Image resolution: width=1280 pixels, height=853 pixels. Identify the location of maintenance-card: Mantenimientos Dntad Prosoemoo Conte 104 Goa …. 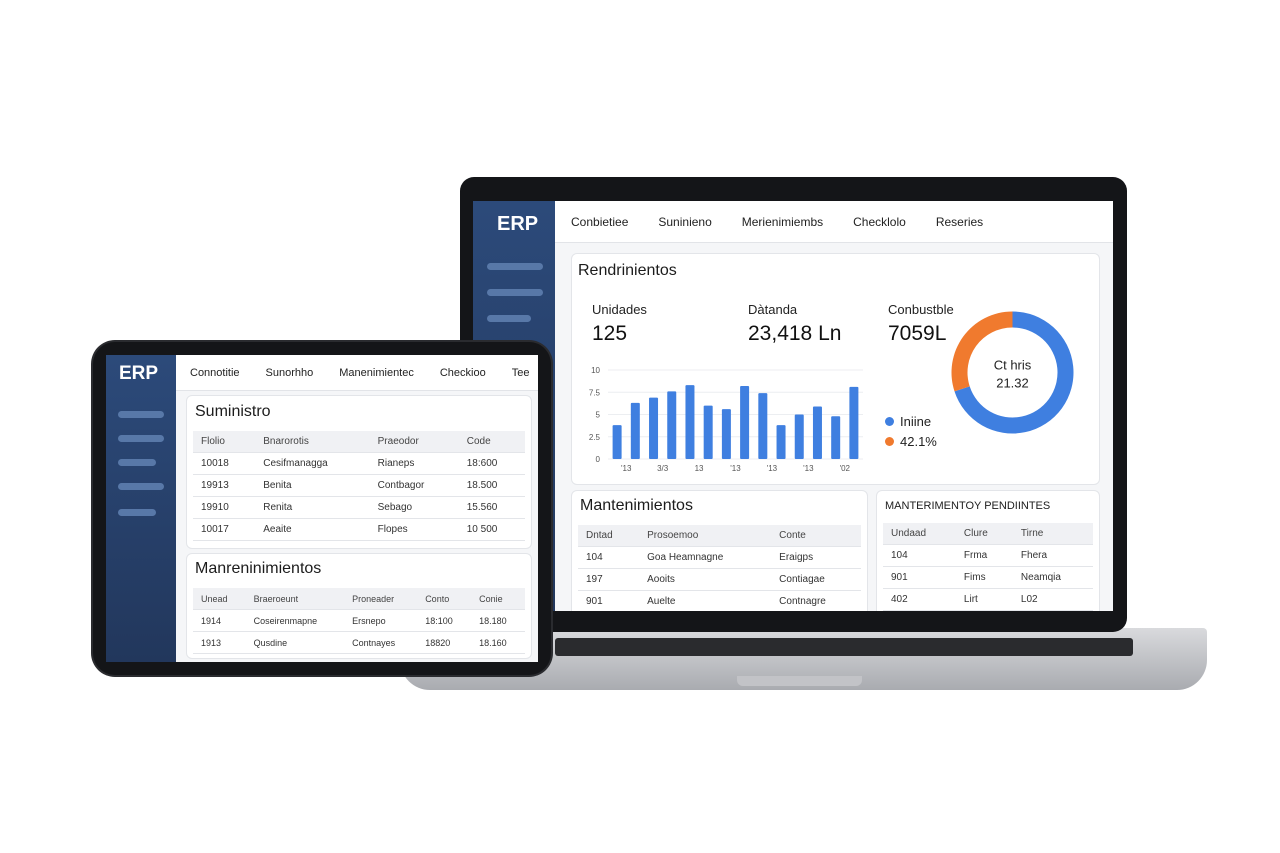
(719, 550).